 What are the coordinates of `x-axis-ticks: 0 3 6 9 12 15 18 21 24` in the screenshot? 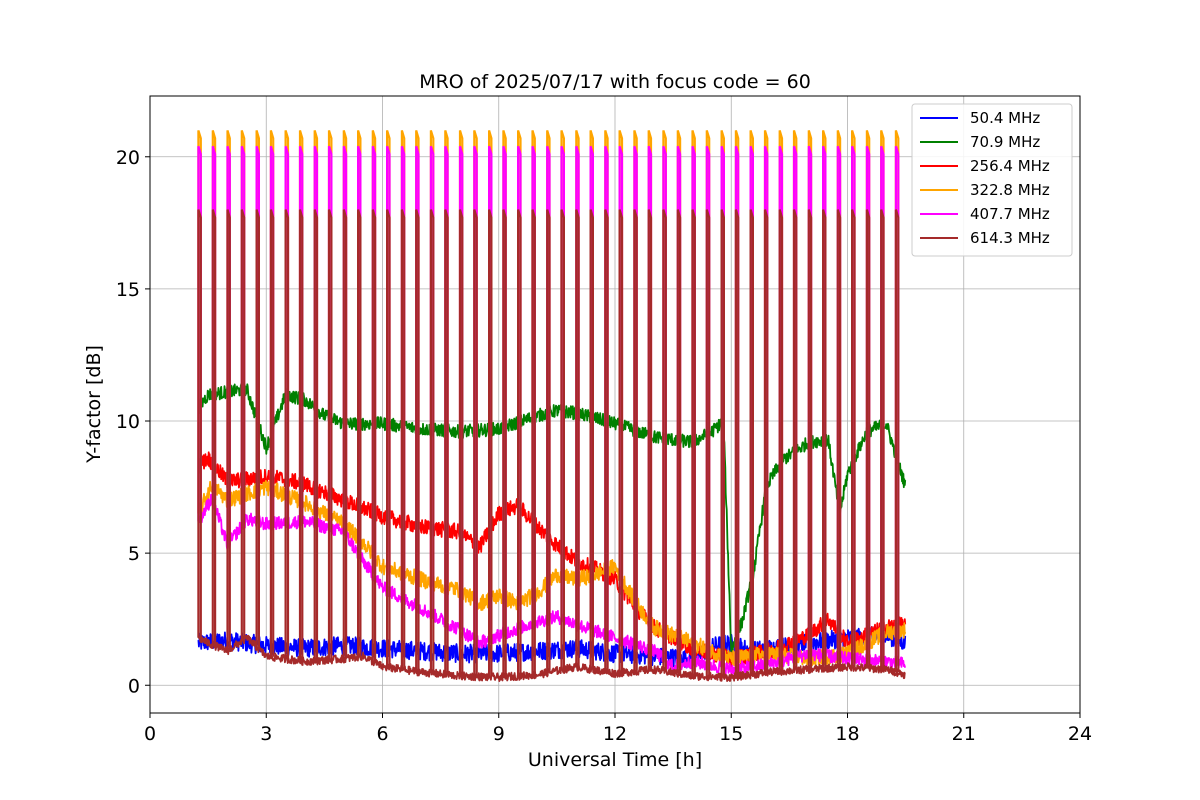 It's located at (618, 729).